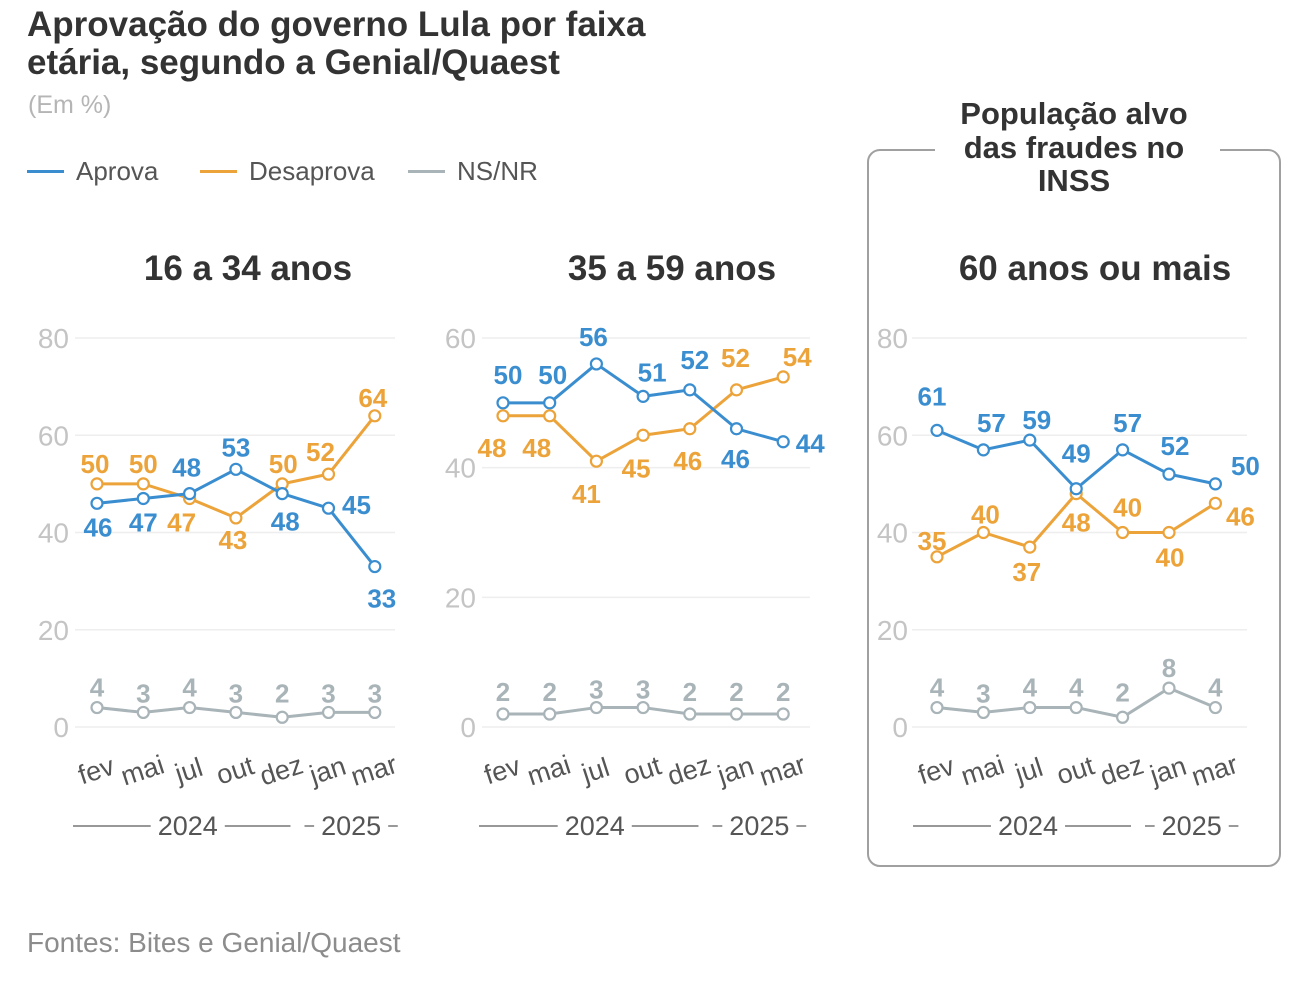 The height and width of the screenshot is (1000, 1302). Describe the element at coordinates (1169, 668) in the screenshot. I see `data-label-ns-nr: 8` at that location.